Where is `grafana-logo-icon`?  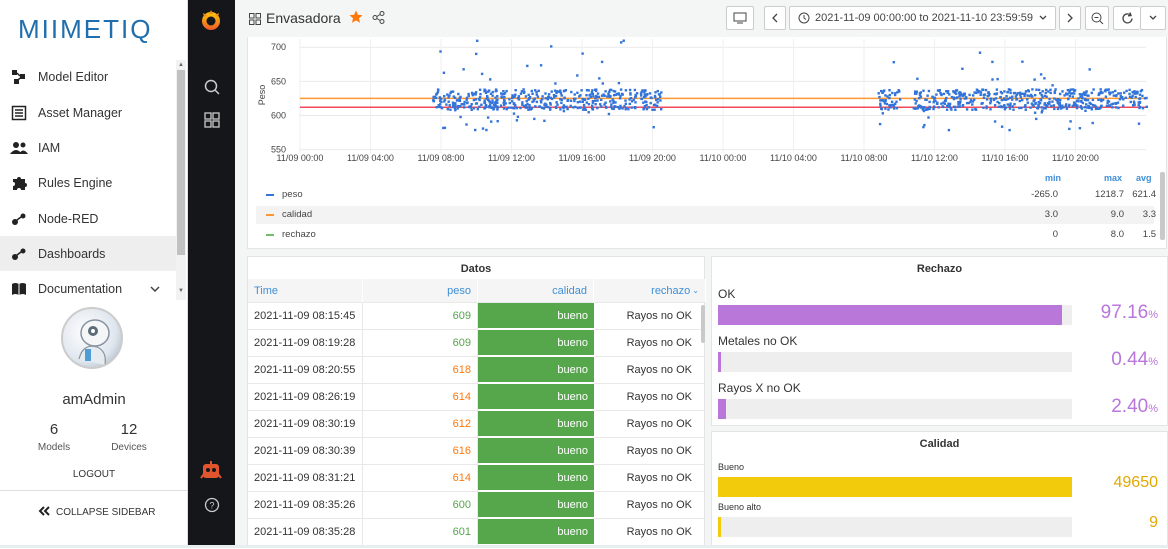
grafana-logo-icon is located at coordinates (211, 20).